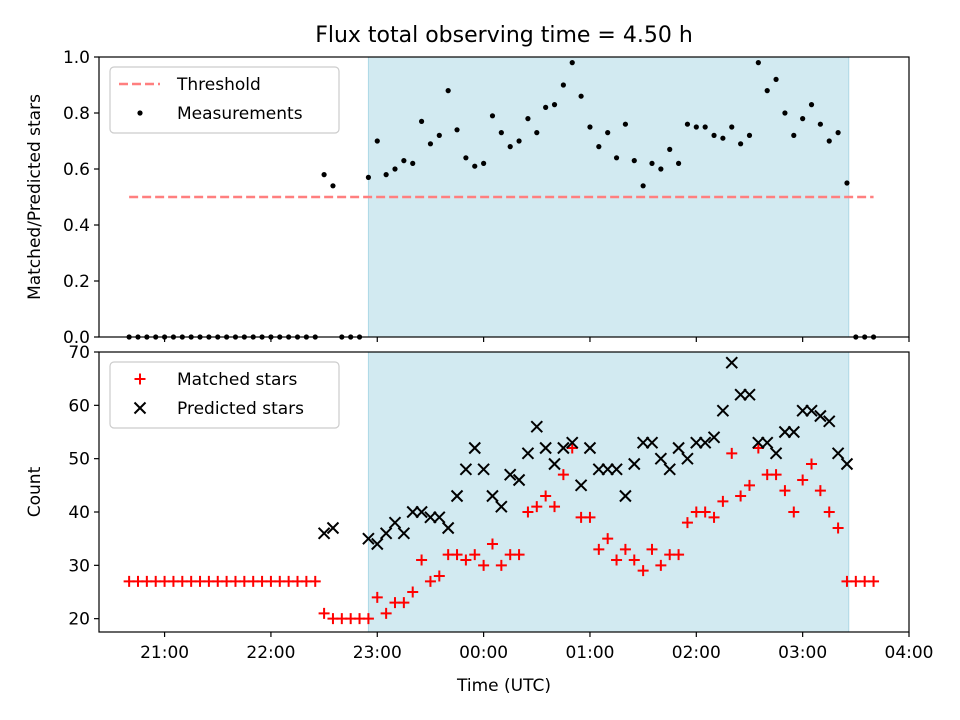 This screenshot has height=720, width=960. What do you see at coordinates (140, 113) in the screenshot?
I see `legend-measurement-handle` at bounding box center [140, 113].